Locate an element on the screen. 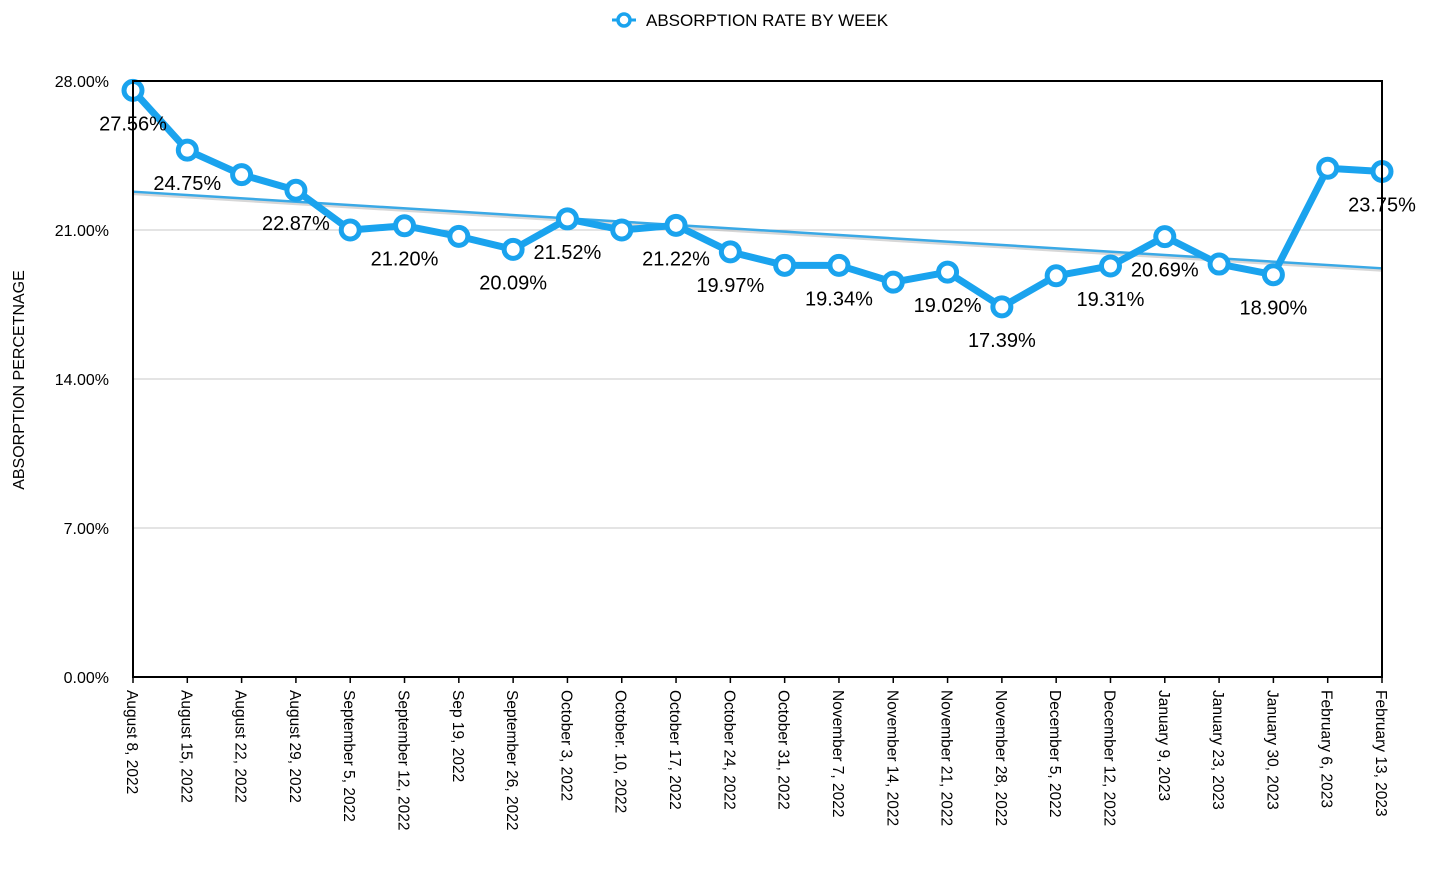  trendline-shadow is located at coordinates (757, 232).